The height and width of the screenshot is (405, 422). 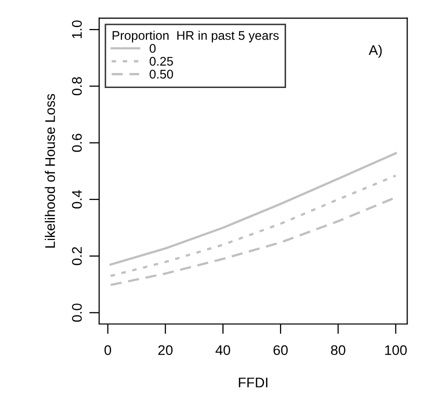 What do you see at coordinates (77, 313) in the screenshot?
I see `y-tick-label: 0.0` at bounding box center [77, 313].